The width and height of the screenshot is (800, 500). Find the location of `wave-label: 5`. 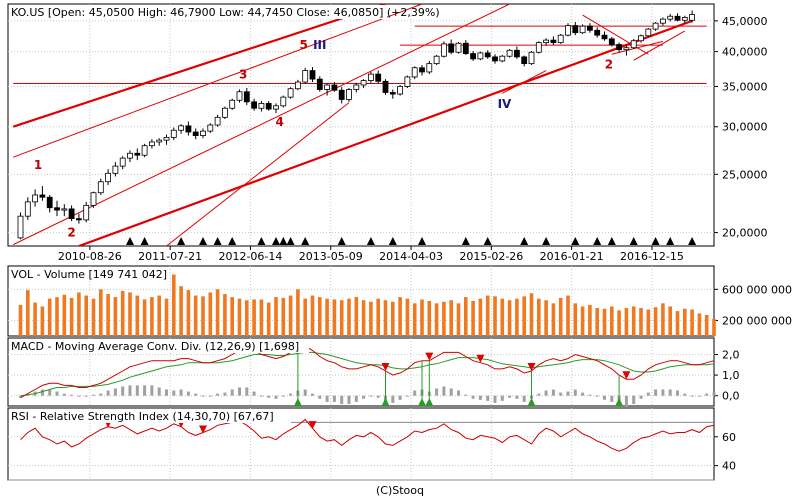

wave-label: 5 is located at coordinates (304, 45).